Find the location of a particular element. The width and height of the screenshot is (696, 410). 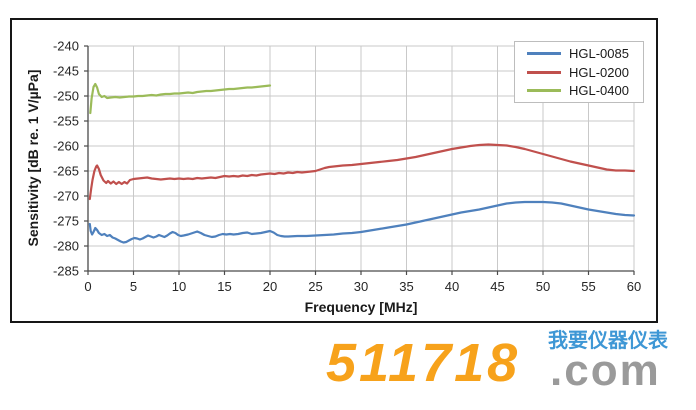

y-tick-label: -270 is located at coordinates (65, 196).